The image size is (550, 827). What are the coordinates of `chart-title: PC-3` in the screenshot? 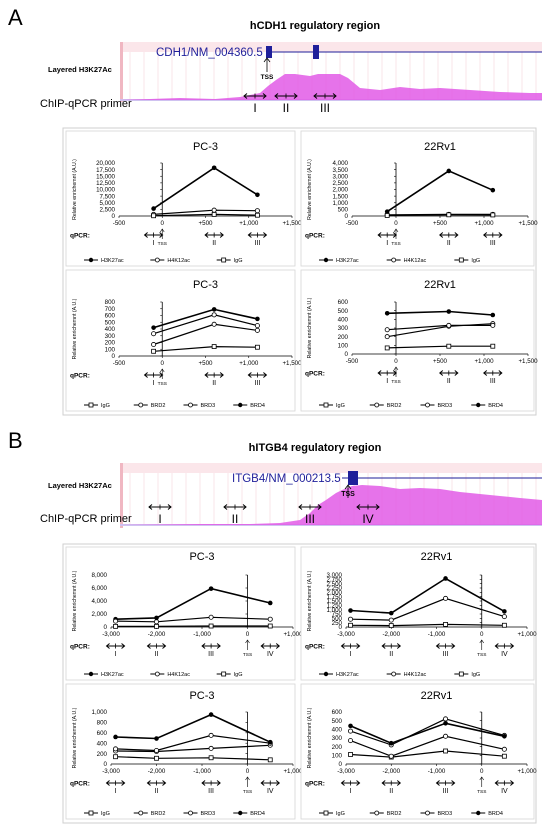 It's located at (205, 147).